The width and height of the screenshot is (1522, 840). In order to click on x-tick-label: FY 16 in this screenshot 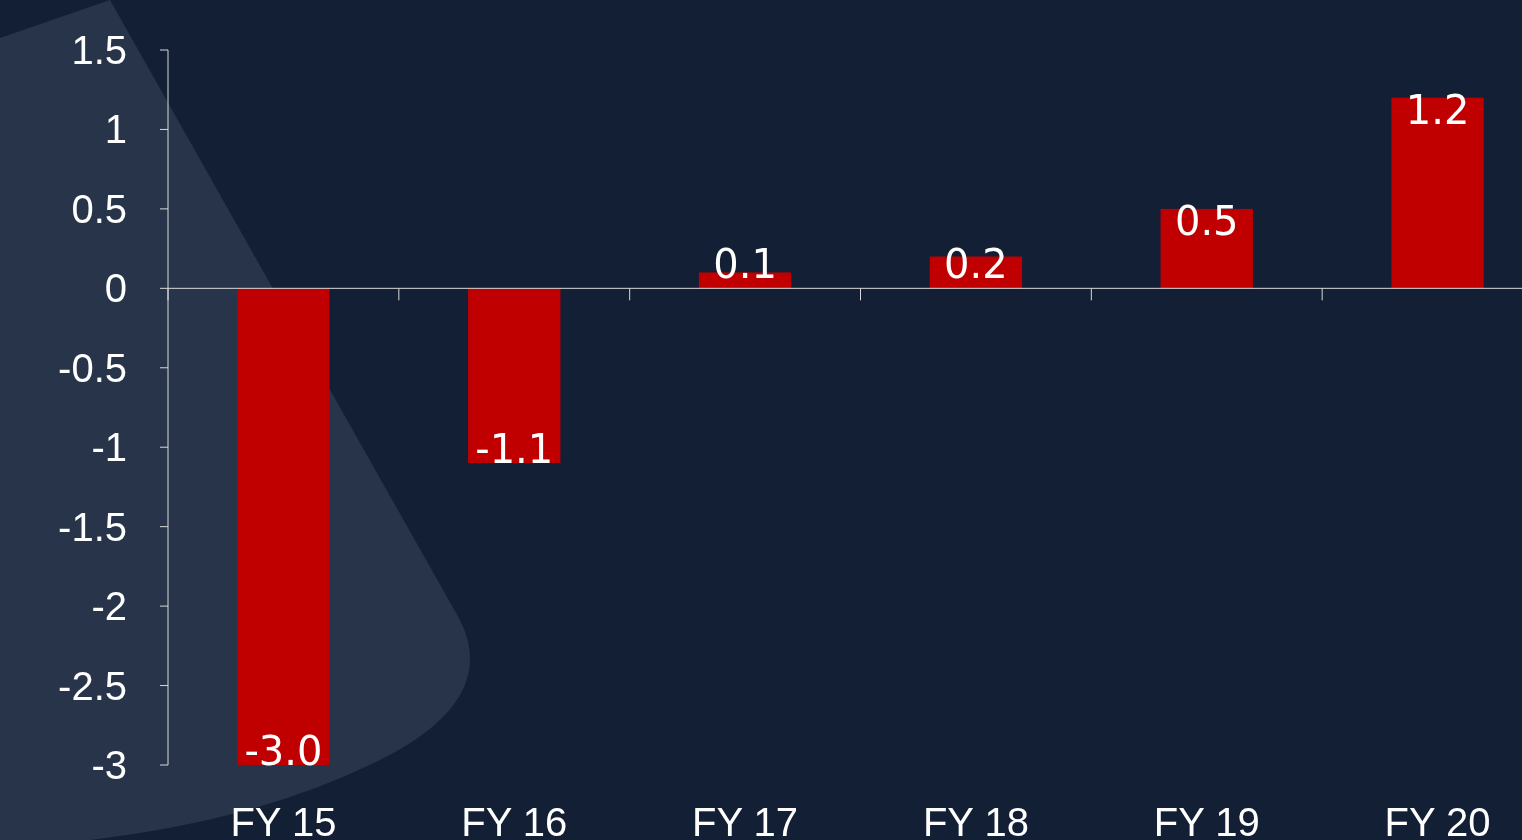, I will do `click(514, 820)`.